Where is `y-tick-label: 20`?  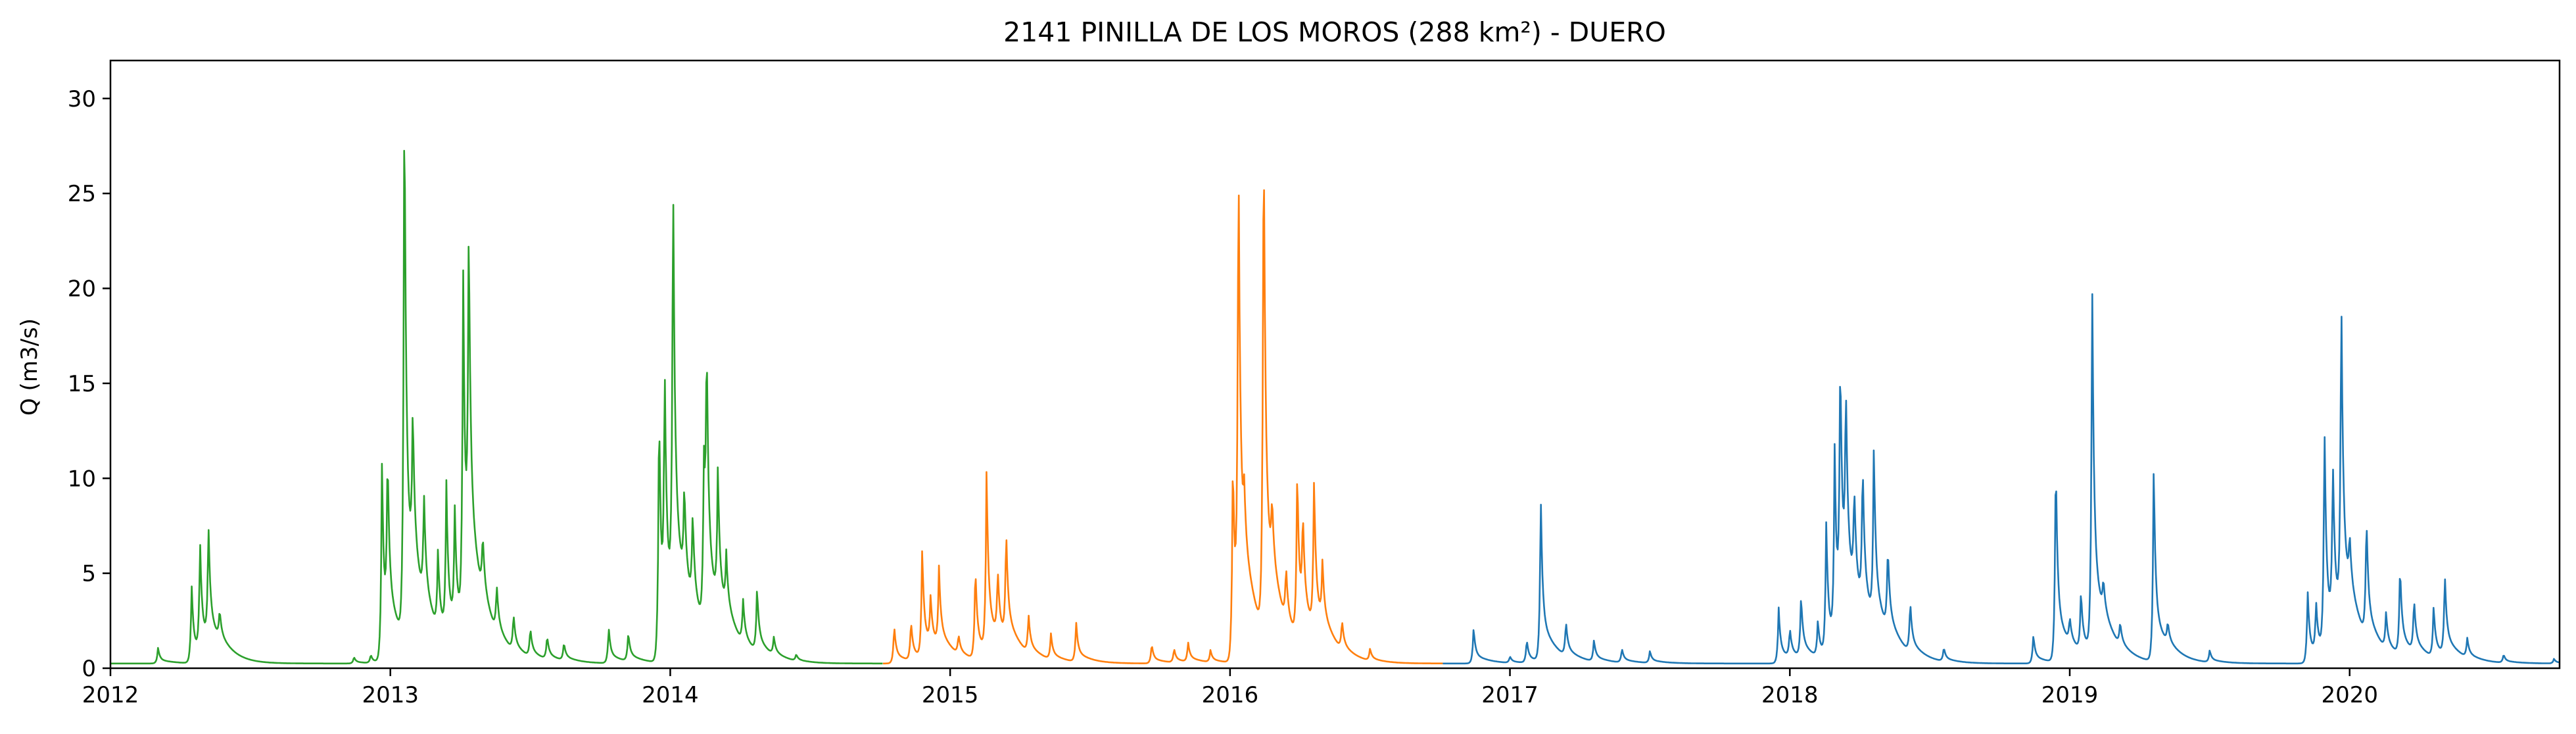
y-tick-label: 20 is located at coordinates (82, 290).